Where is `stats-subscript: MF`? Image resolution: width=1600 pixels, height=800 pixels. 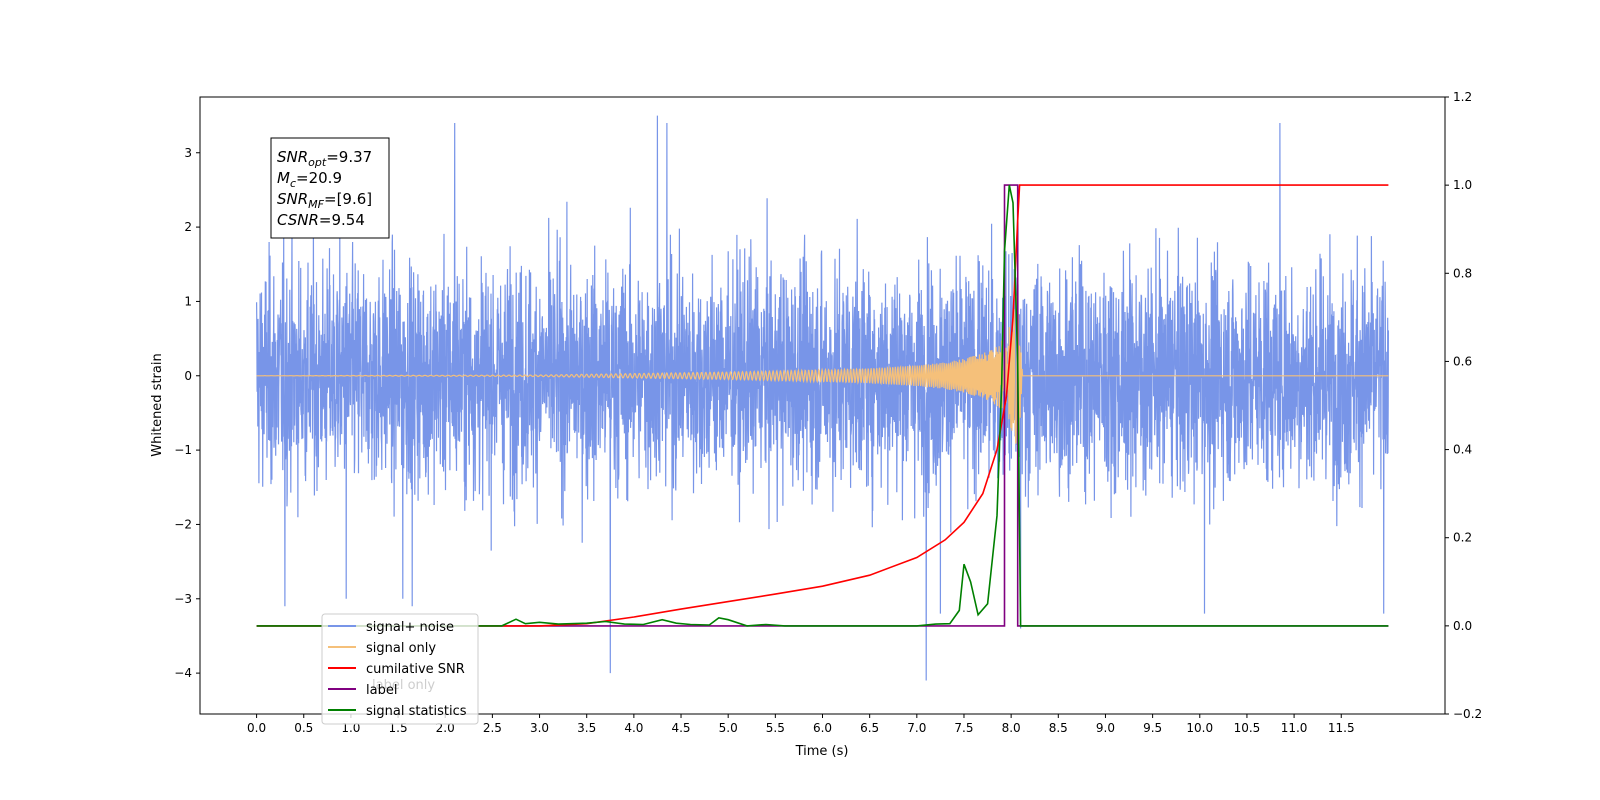
stats-subscript: MF is located at coordinates (316, 204).